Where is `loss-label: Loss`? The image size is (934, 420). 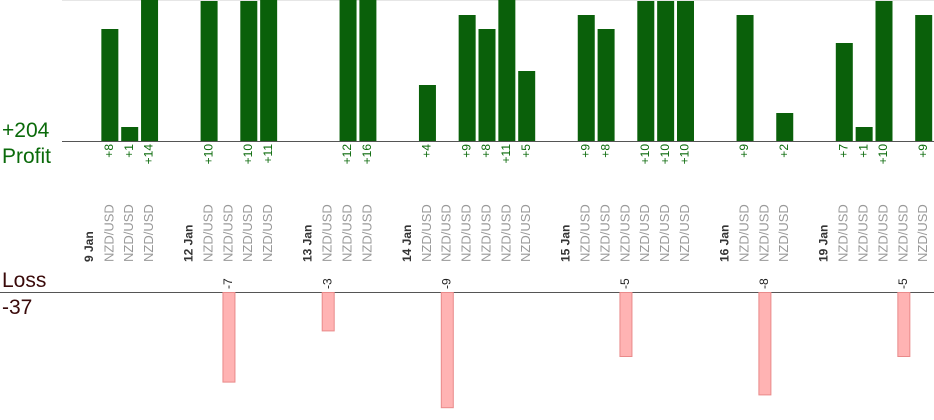
loss-label: Loss is located at coordinates (24, 280).